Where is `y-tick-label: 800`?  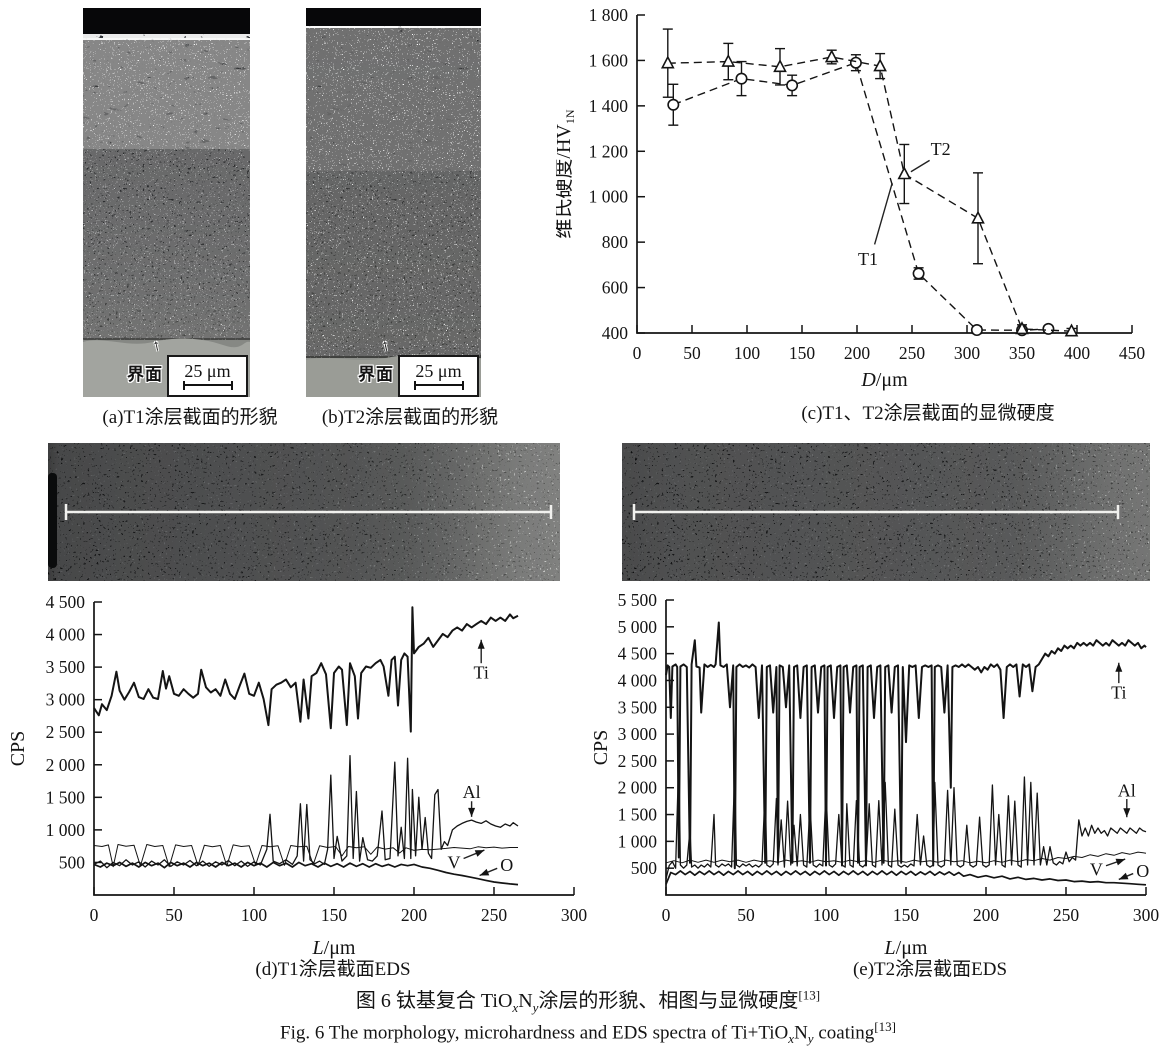
y-tick-label: 800 is located at coordinates (615, 242).